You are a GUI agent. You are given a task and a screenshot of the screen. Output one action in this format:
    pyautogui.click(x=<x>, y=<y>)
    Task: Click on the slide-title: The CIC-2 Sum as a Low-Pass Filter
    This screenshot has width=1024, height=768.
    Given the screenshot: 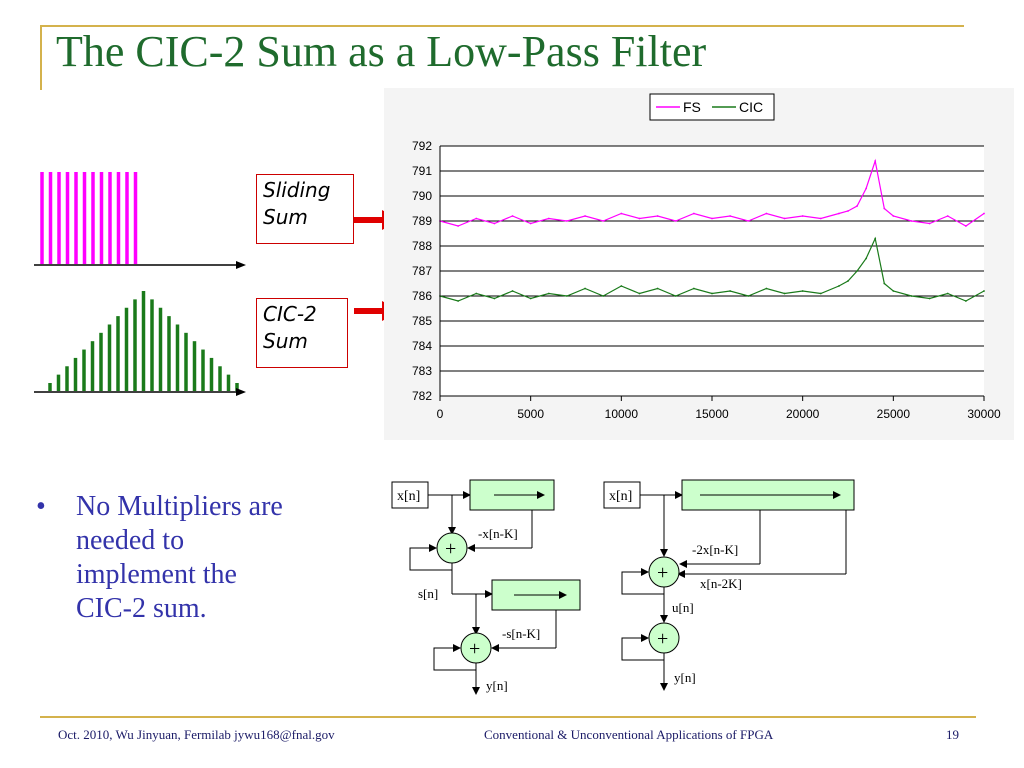 What is the action you would take?
    pyautogui.click(x=381, y=51)
    